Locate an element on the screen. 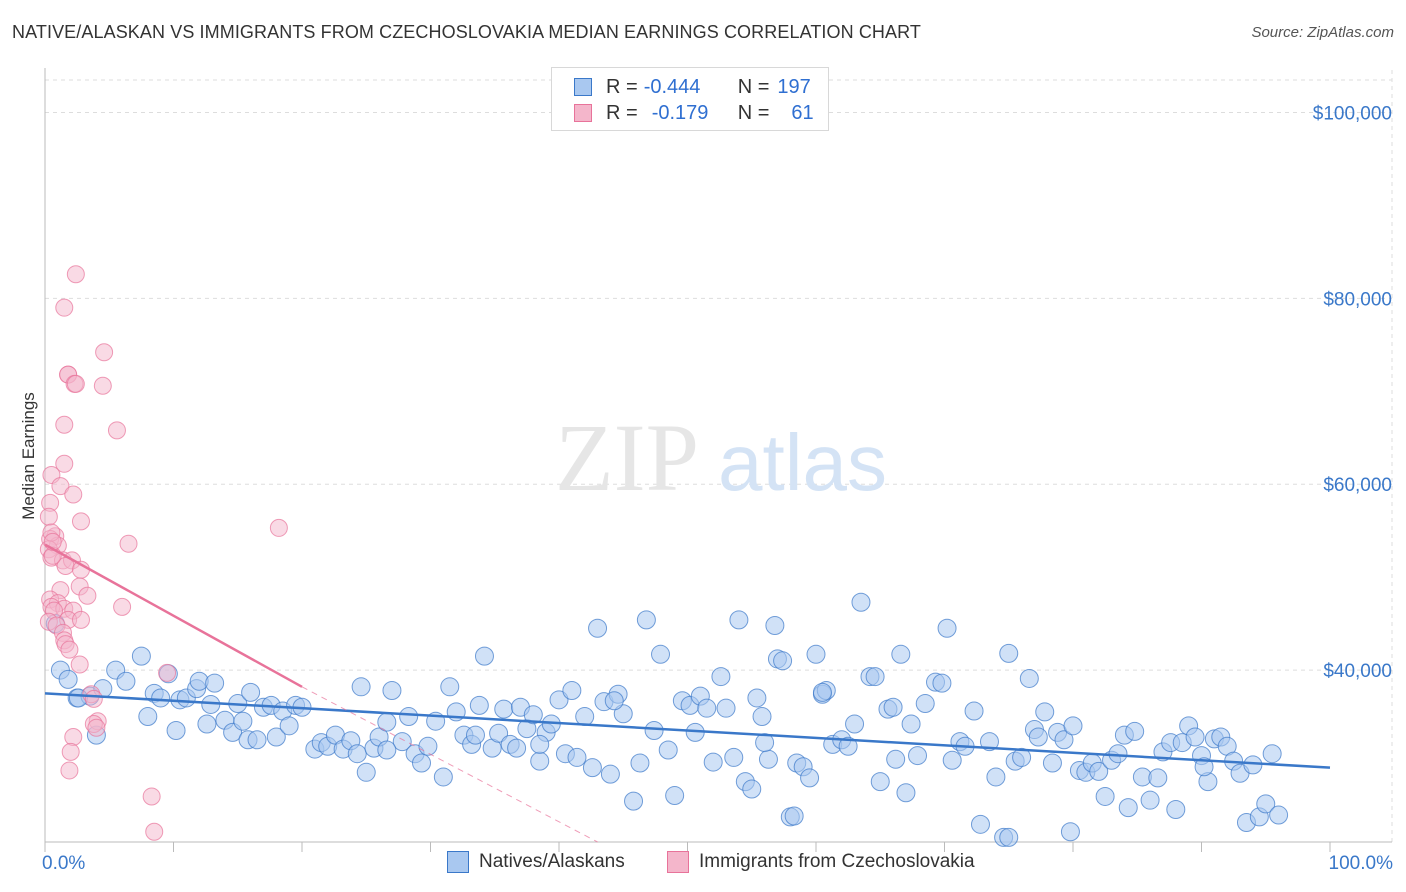 Image resolution: width=1406 pixels, height=892 pixels. legend-n-value: 197 is located at coordinates (794, 86).